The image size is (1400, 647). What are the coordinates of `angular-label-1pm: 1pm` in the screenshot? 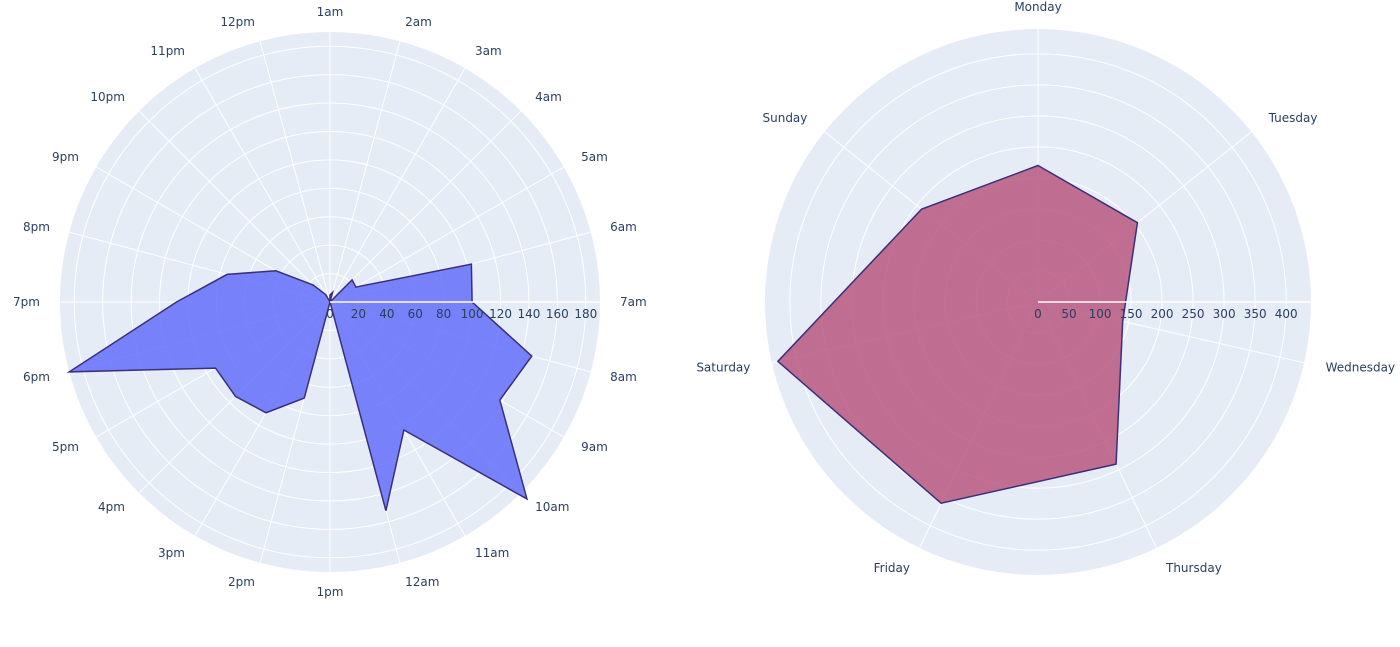 It's located at (330, 592).